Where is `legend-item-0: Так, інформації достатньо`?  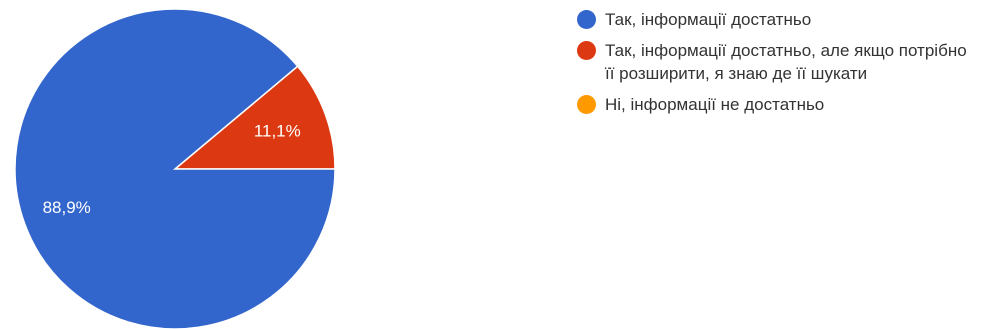 legend-item-0: Так, інформації достатньо is located at coordinates (777, 19).